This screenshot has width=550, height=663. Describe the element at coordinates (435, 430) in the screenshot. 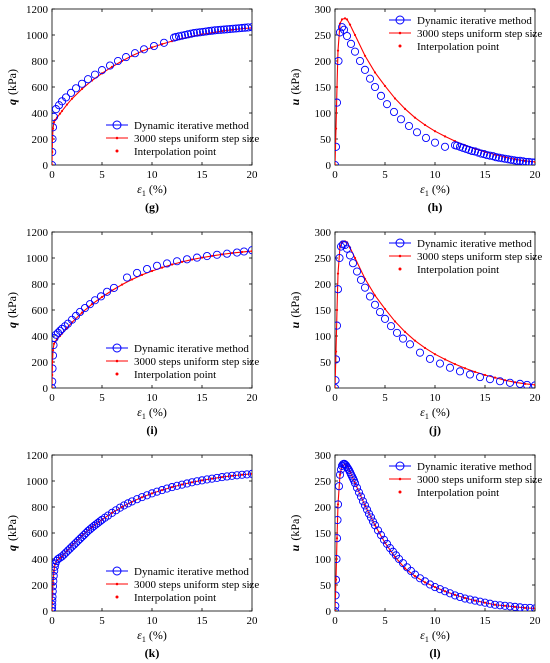

I see `panel-label: (j)` at that location.